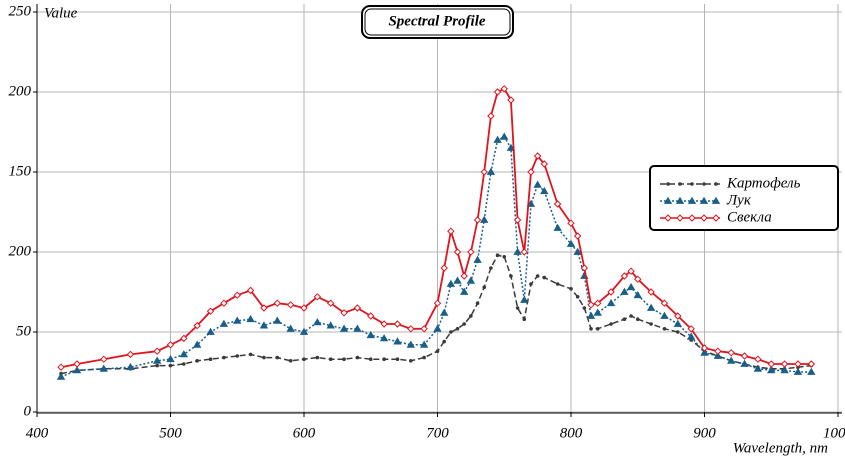 This screenshot has height=459, width=845. I want to click on title-box-inner, so click(437, 22).